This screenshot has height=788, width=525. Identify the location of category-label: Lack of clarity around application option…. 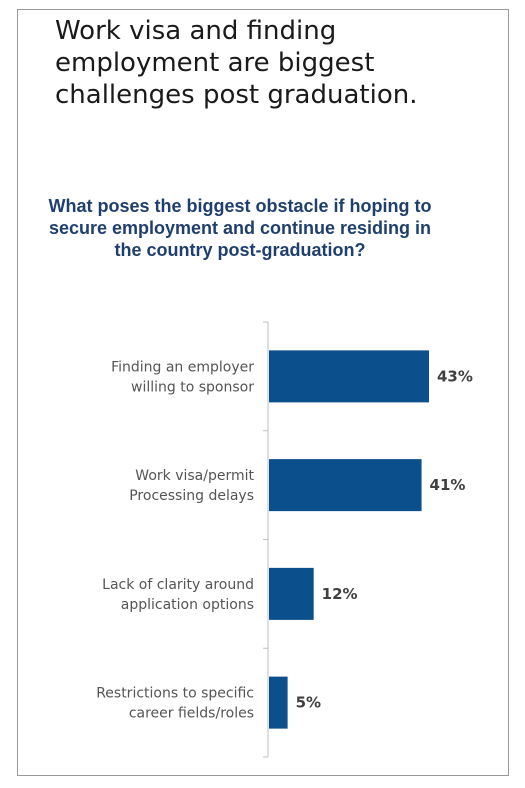
(178, 595).